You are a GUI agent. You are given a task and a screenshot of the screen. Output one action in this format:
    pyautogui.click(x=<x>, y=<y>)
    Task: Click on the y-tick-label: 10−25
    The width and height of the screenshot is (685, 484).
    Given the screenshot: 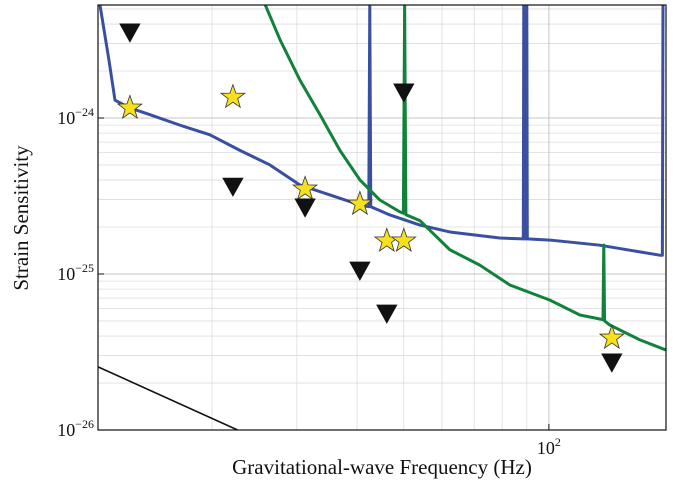 What is the action you would take?
    pyautogui.click(x=75, y=272)
    